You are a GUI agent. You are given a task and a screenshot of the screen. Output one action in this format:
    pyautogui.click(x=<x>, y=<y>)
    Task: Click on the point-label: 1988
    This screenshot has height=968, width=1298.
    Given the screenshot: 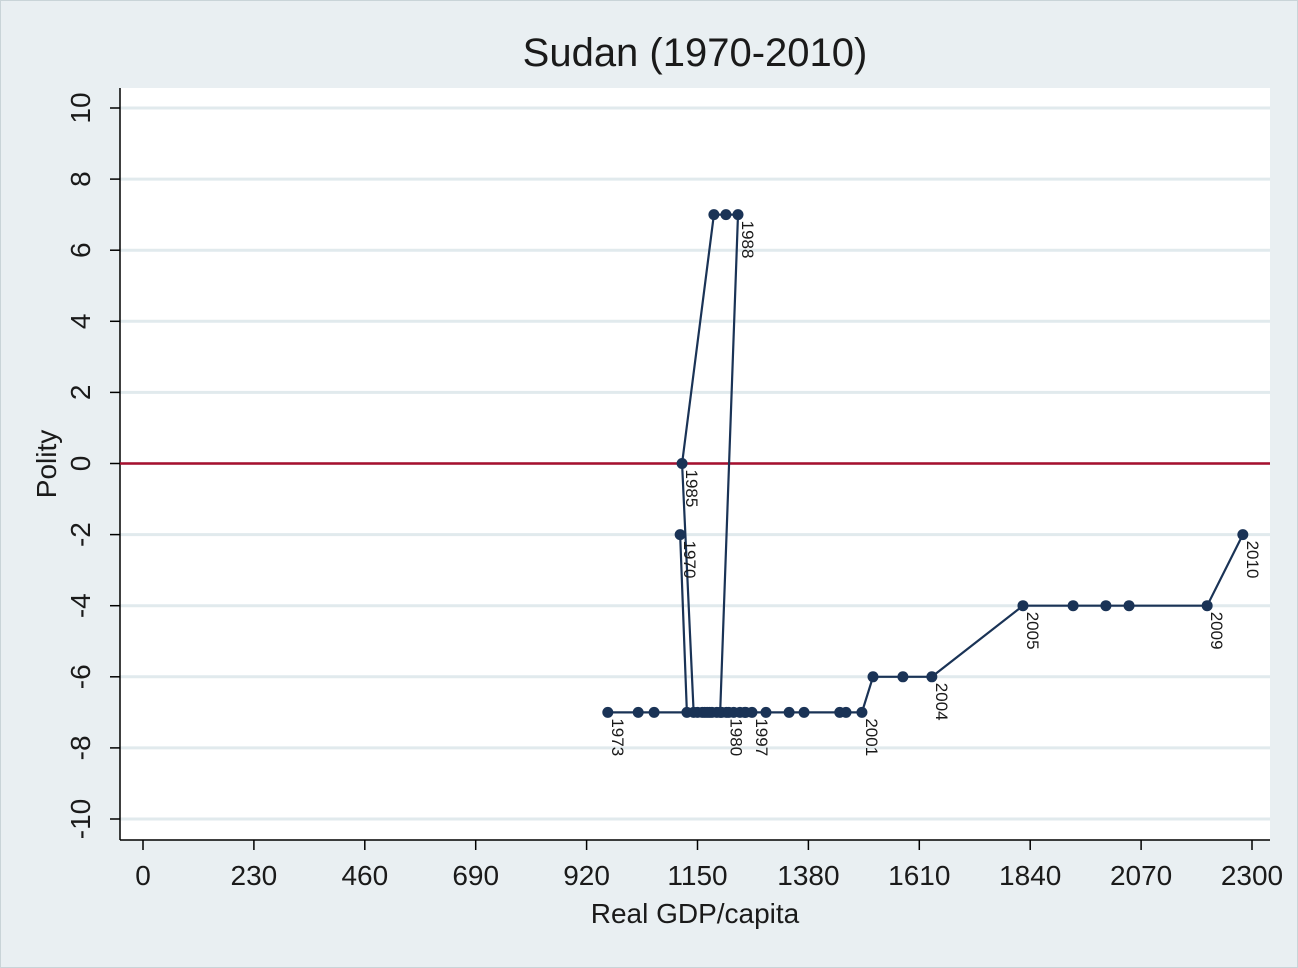 What is the action you would take?
    pyautogui.click(x=747, y=240)
    